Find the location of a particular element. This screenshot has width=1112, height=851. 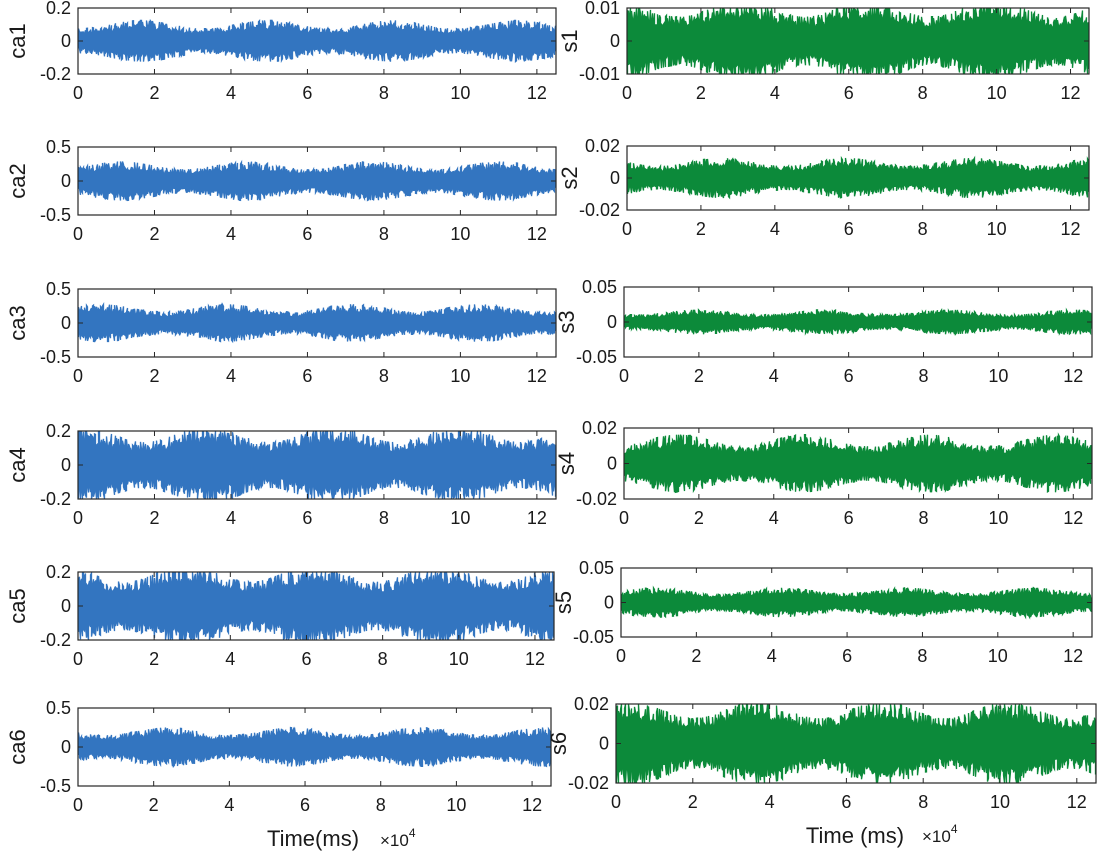

series-line-s6 is located at coordinates (856, 743).